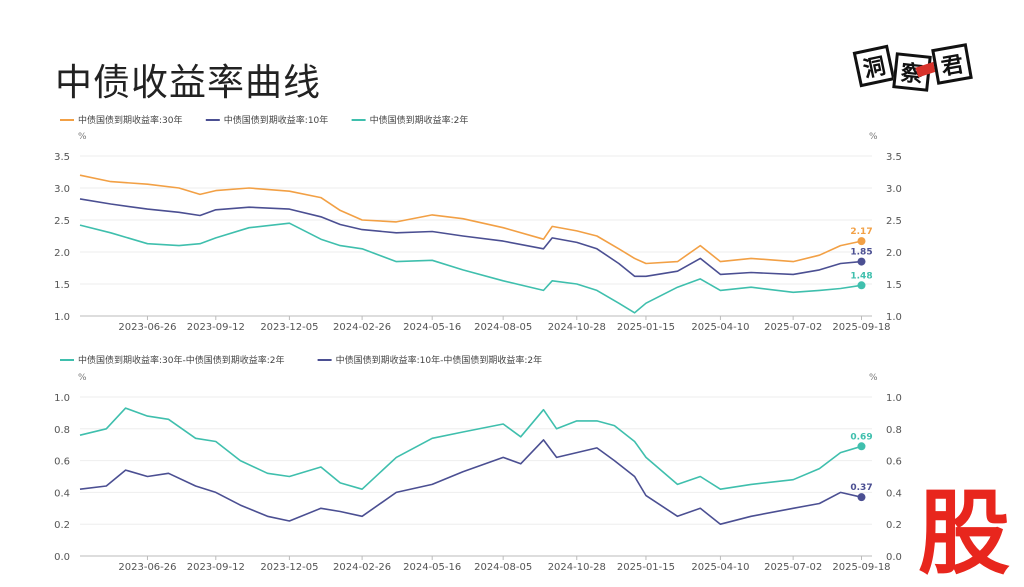 The width and height of the screenshot is (1024, 587). Describe the element at coordinates (181, 360) in the screenshot. I see `legend-label: 中债国债到期收益率:30年-中债国债到期收益率:2年` at that location.